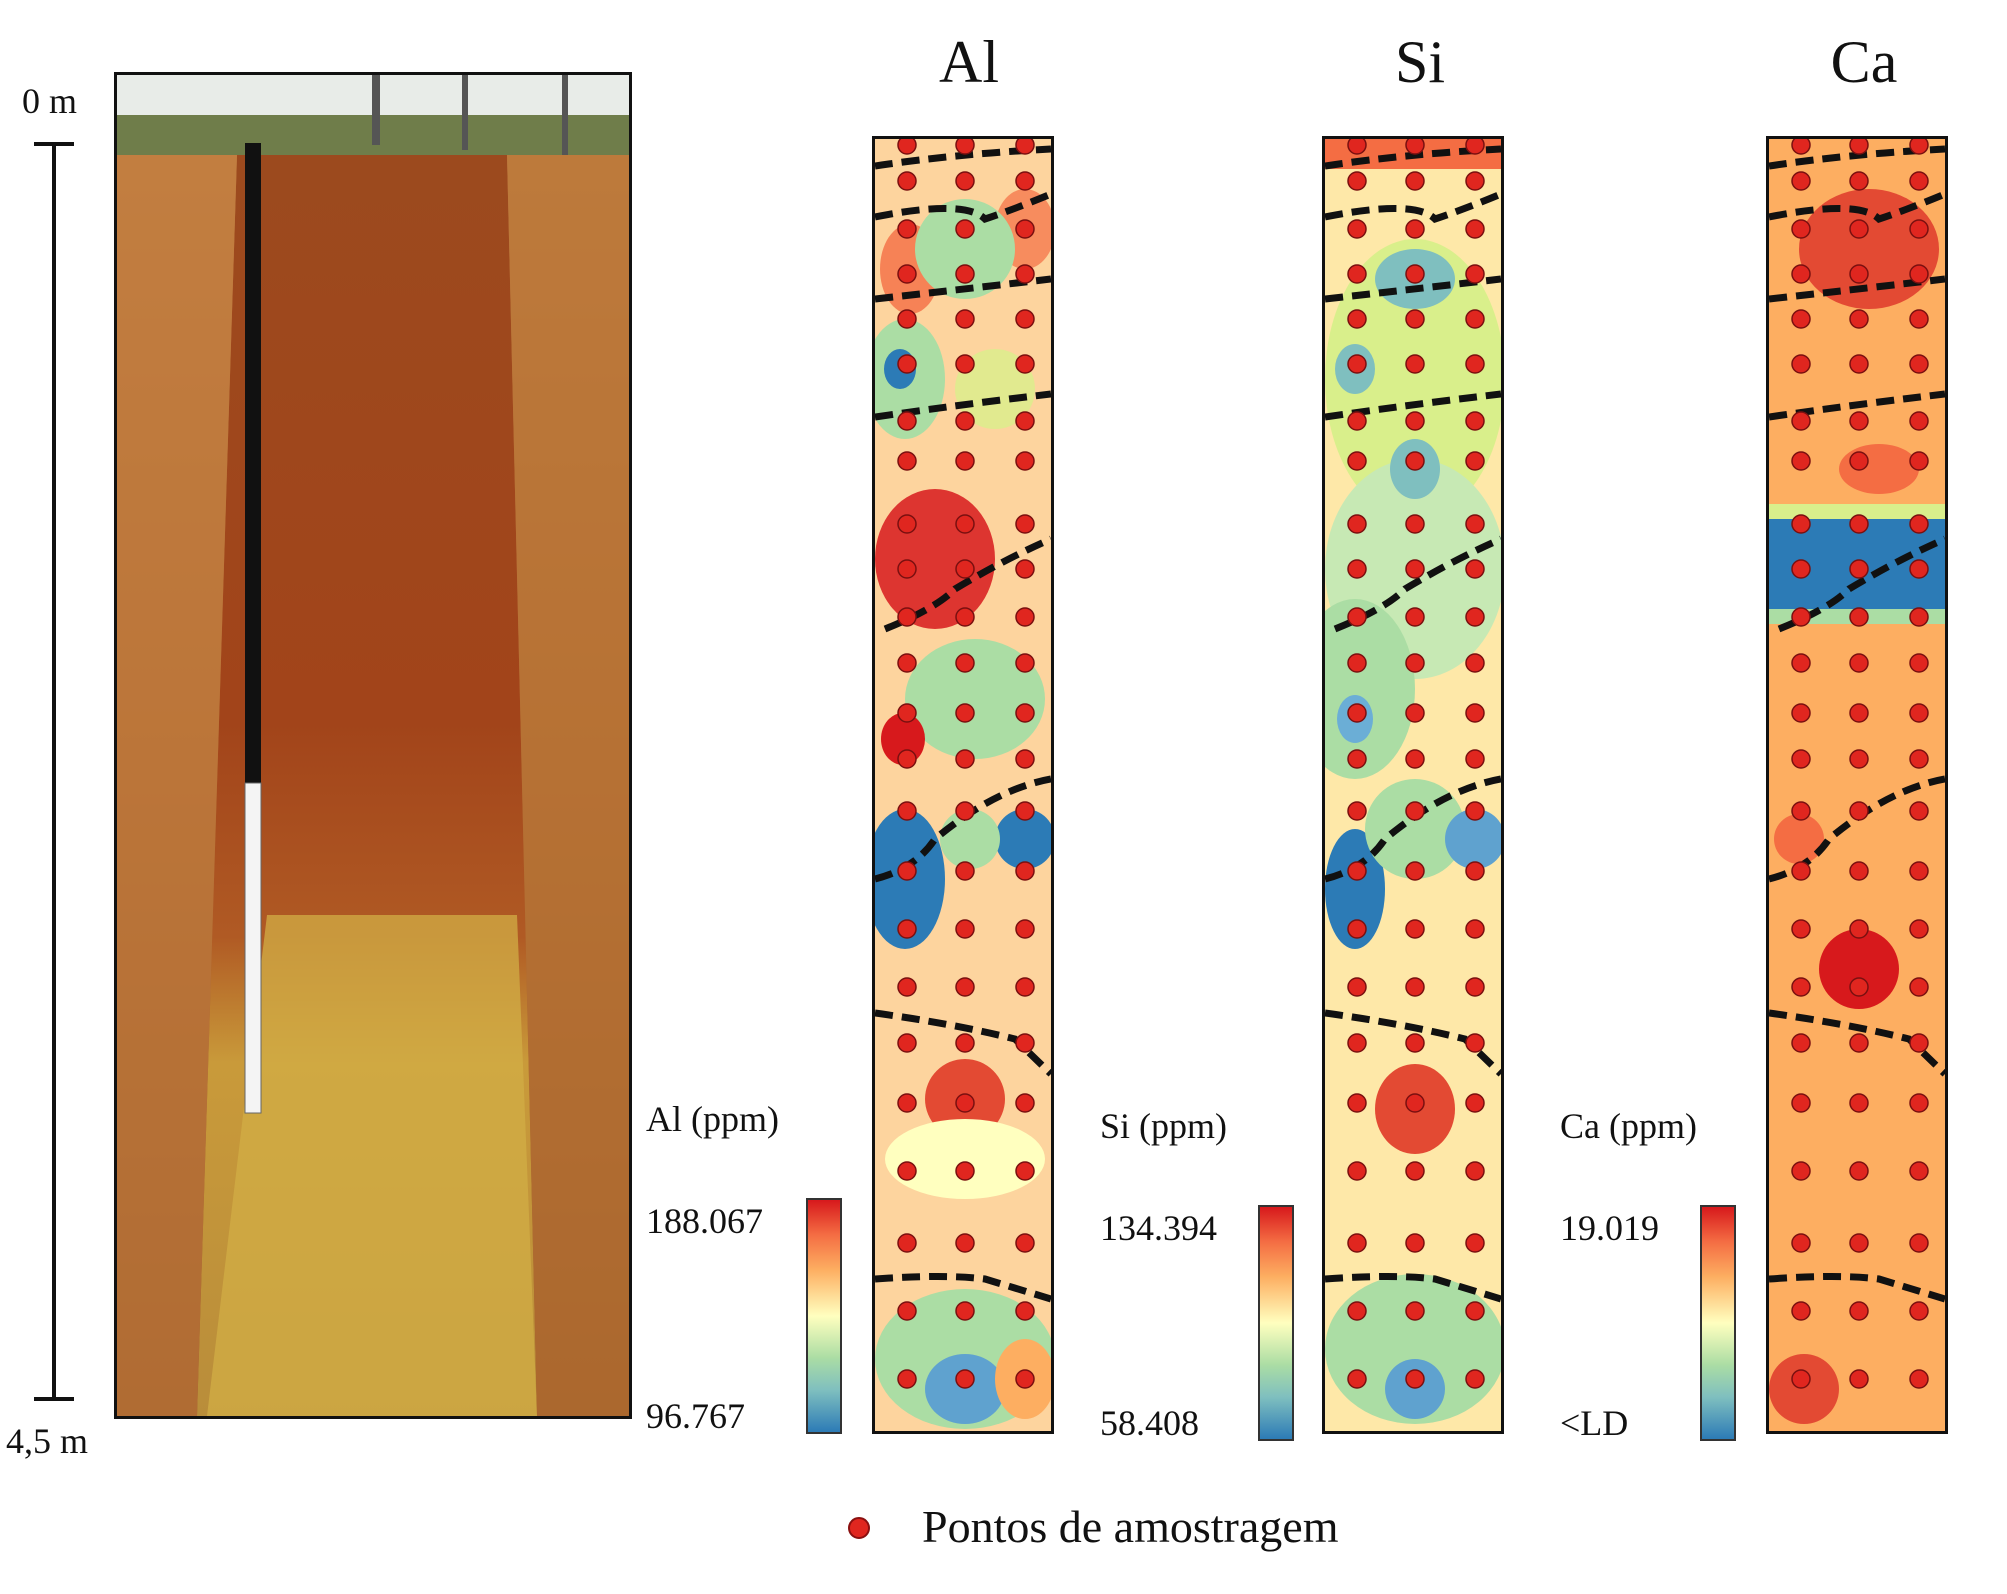 The width and height of the screenshot is (2007, 1594). I want to click on panel-title-si: Si, so click(1420, 62).